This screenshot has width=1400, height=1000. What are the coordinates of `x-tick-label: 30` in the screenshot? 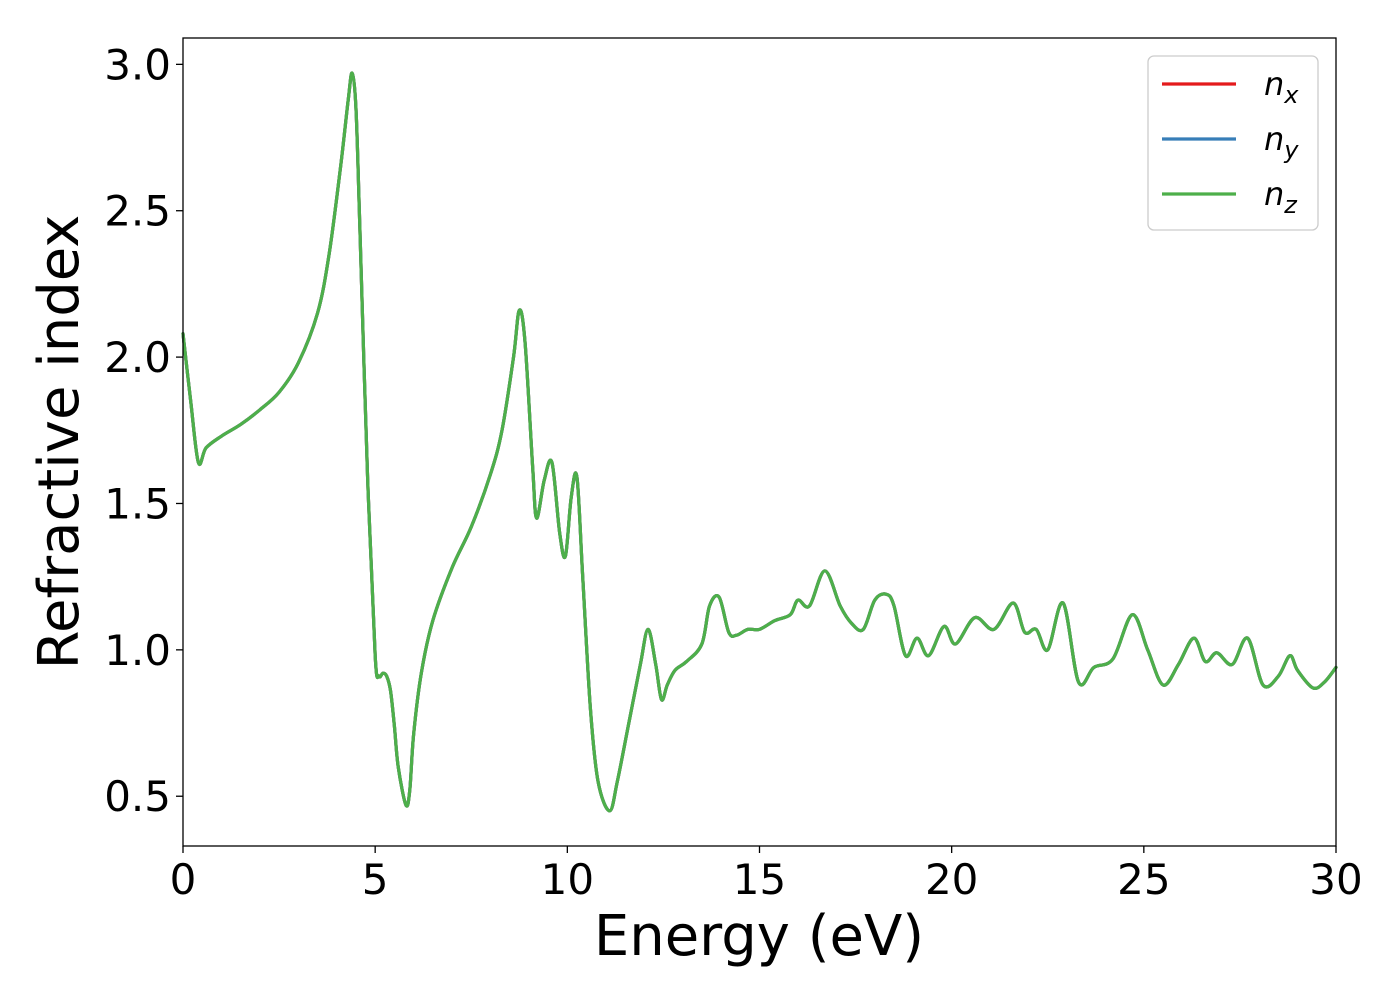 It's located at (1335, 879).